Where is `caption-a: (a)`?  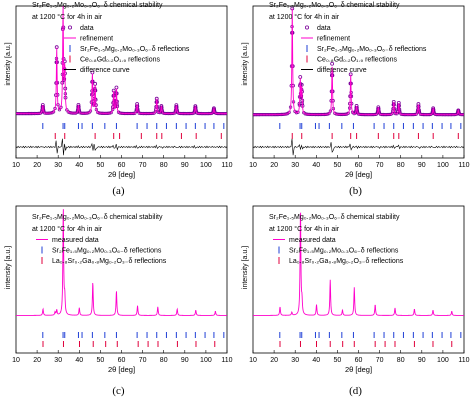
caption-a: (a) is located at coordinates (118, 191).